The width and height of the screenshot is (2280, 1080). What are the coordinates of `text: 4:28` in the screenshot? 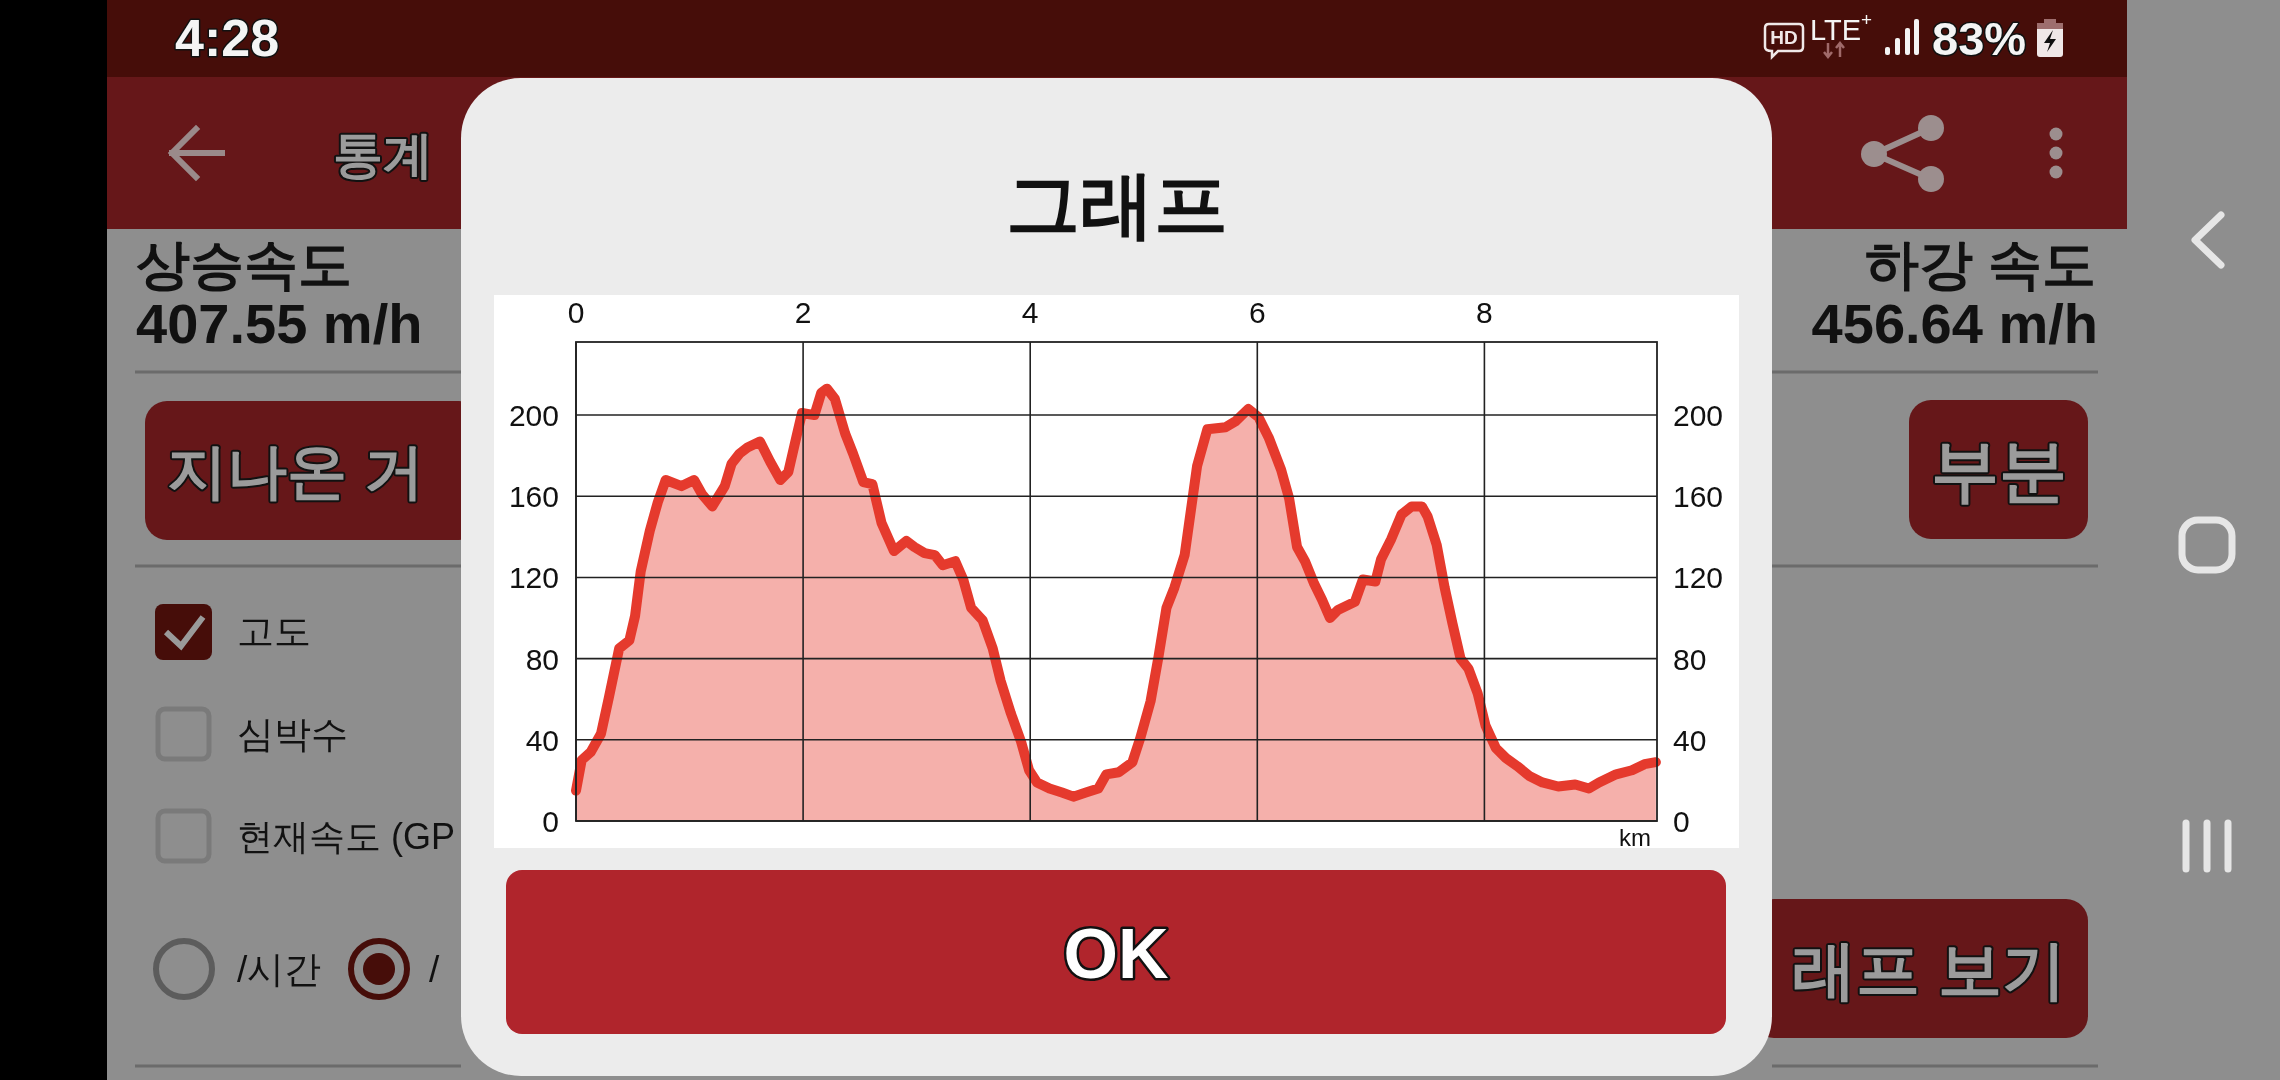 It's located at (227, 38).